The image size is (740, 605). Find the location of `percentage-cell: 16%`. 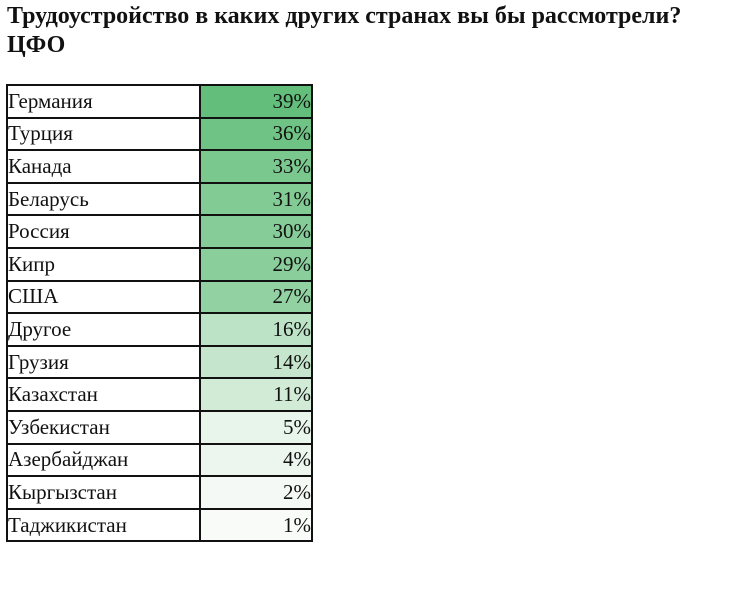

percentage-cell: 16% is located at coordinates (256, 329).